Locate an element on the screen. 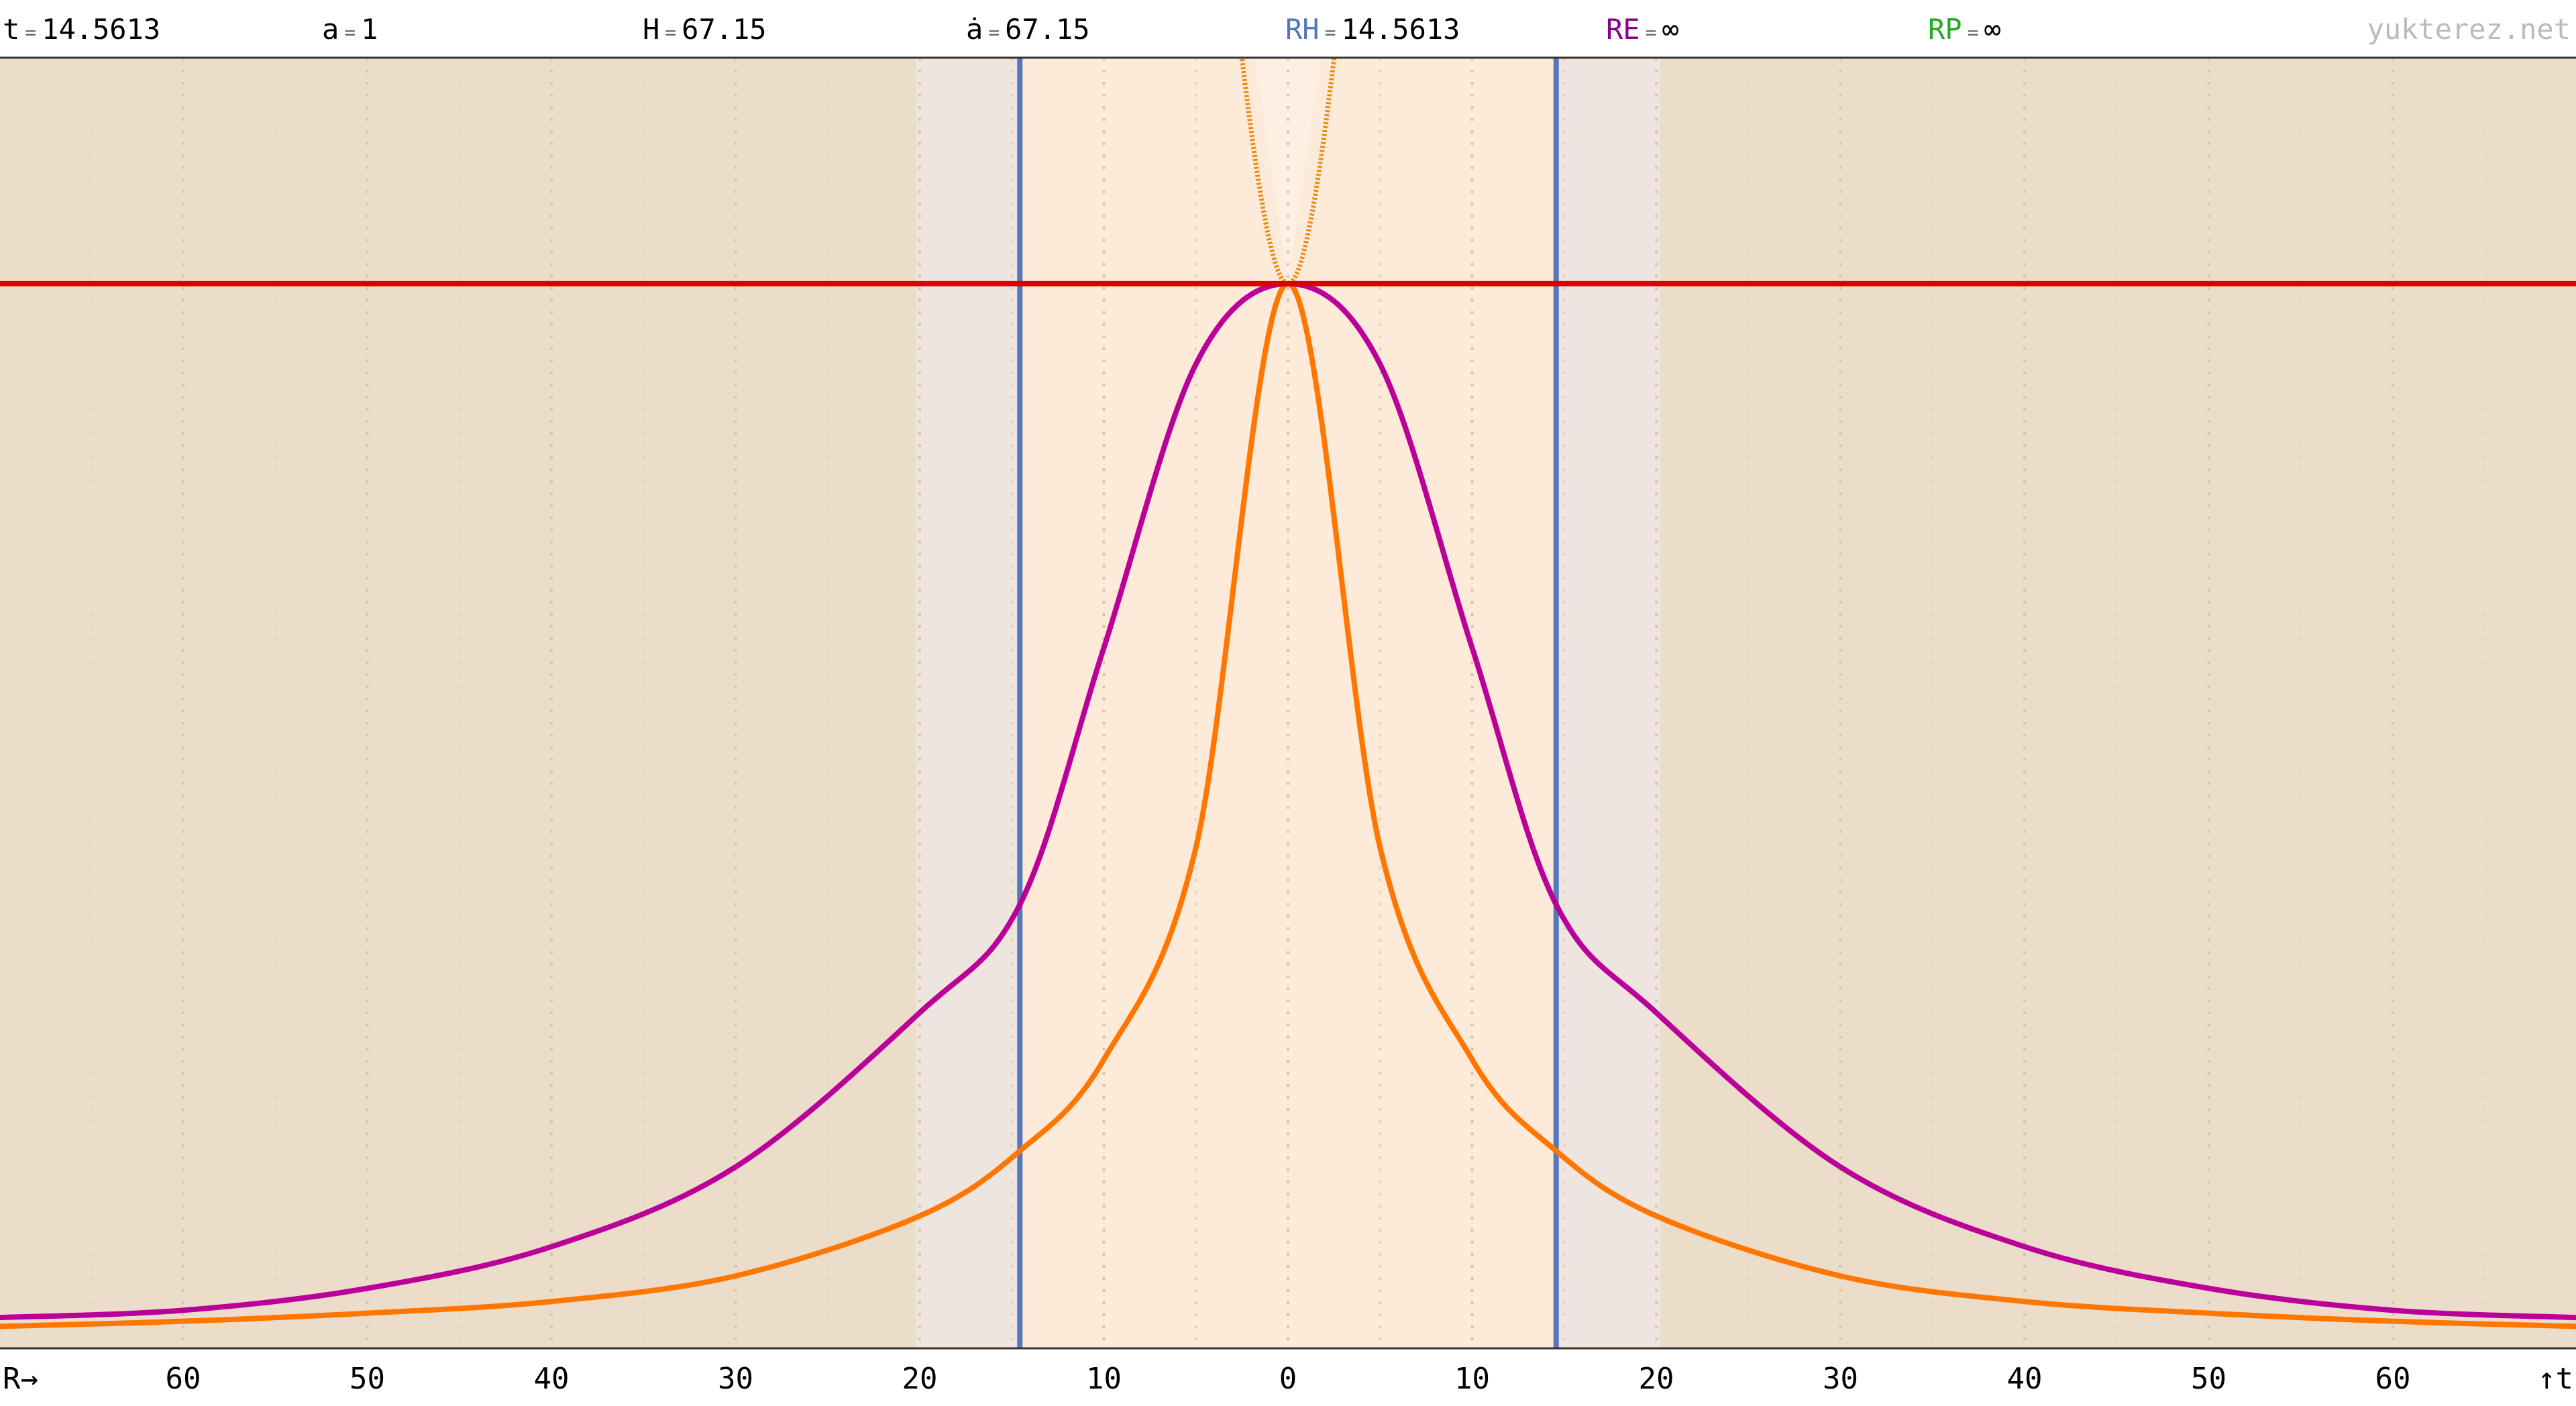  readout-t-label: t is located at coordinates (11, 29).